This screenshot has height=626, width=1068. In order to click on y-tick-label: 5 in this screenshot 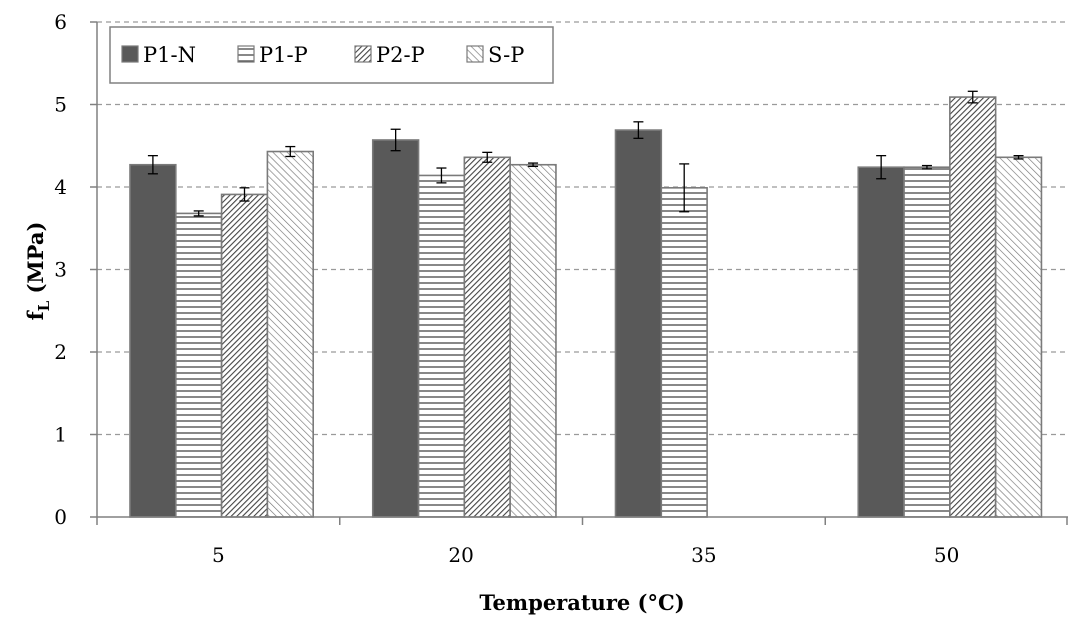, I will do `click(60, 105)`.